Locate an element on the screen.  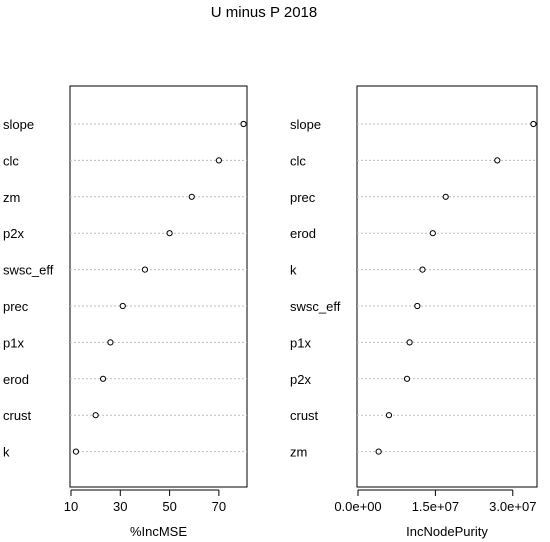
x-axis-label: IncNodePurity is located at coordinates (447, 531).